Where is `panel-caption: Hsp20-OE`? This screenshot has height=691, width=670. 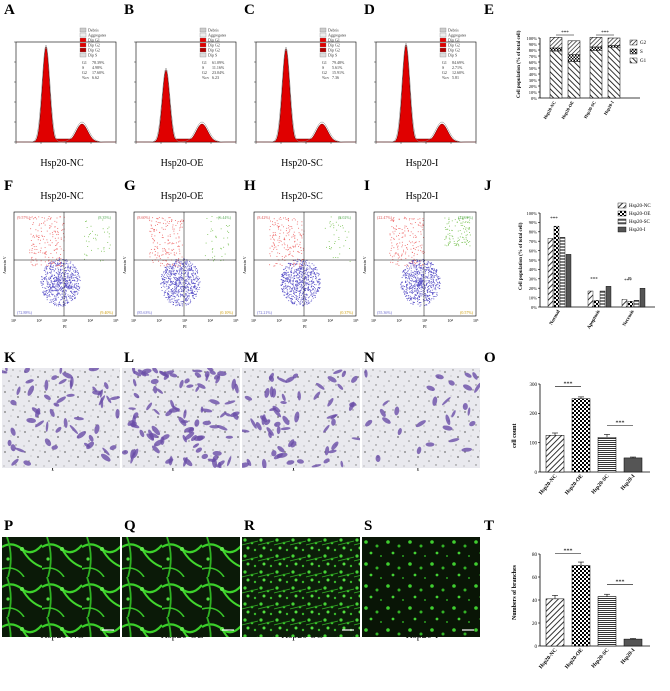
panel-caption: Hsp20-OE is located at coordinates (182, 163).